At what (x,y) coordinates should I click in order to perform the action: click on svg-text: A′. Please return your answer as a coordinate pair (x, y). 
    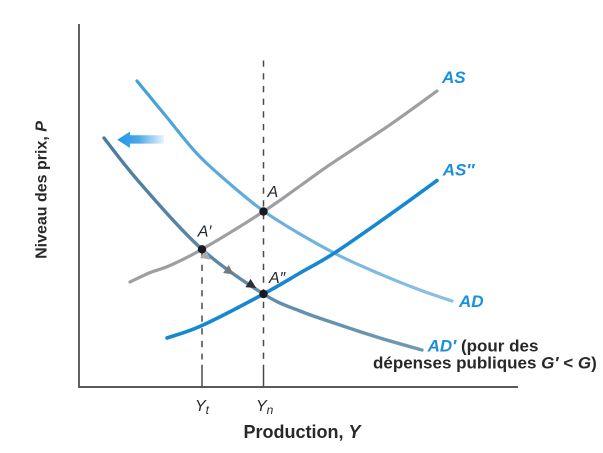
    Looking at the image, I should click on (205, 232).